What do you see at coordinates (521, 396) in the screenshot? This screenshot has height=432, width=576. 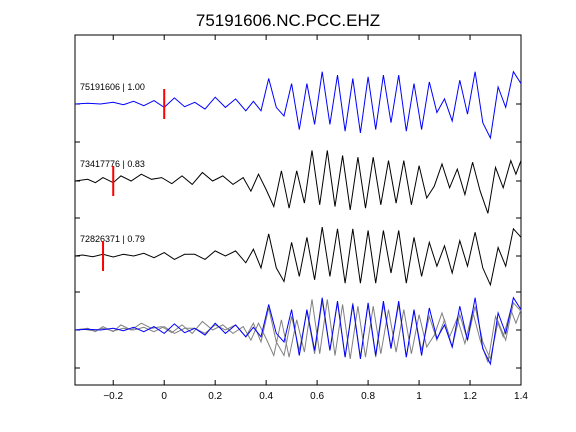 I see `x-tick-label: 1.4` at bounding box center [521, 396].